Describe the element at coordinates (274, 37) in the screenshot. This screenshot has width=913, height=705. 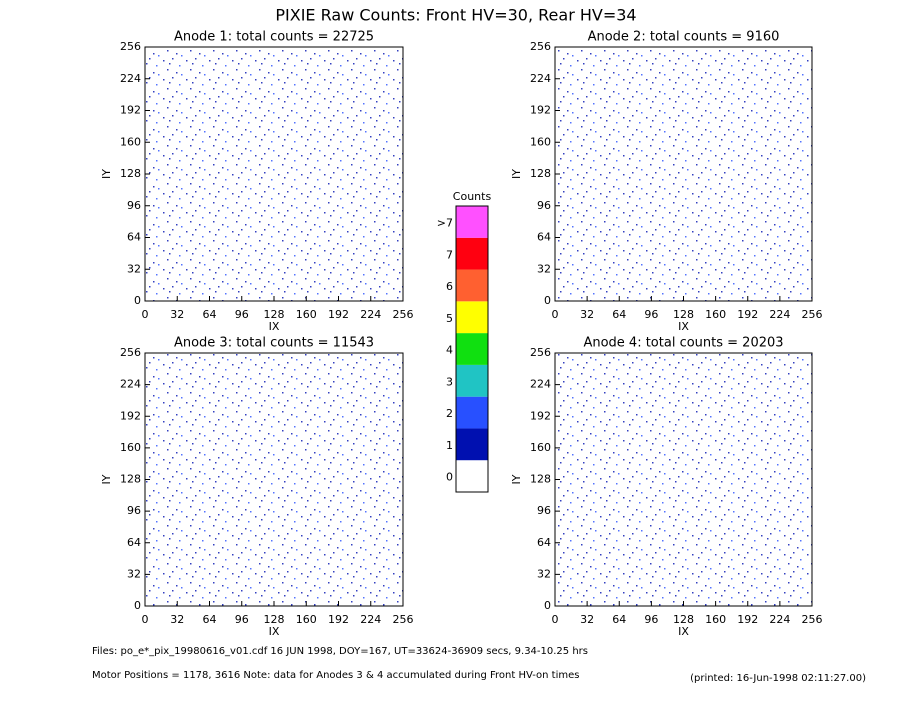
I see `panel-title: Anode 1: total counts = 22725` at that location.